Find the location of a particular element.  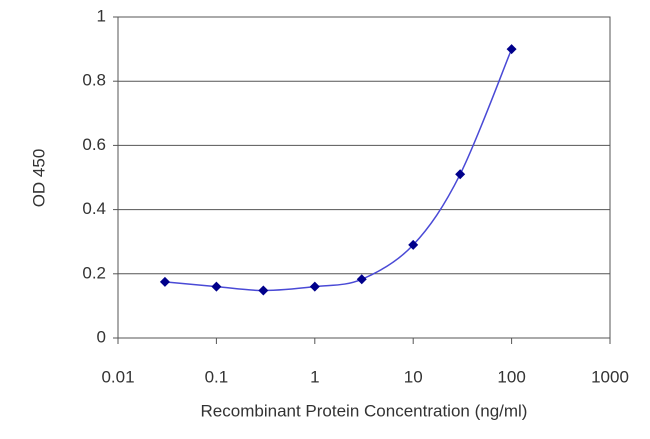

y-tick-label: 0.2 is located at coordinates (94, 272).